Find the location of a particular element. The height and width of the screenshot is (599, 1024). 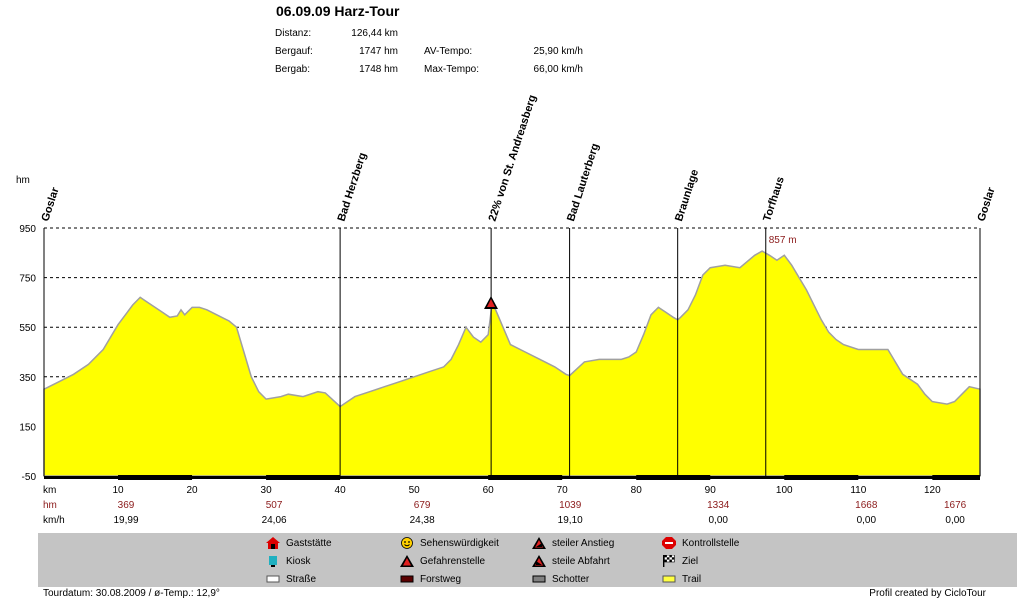

stat-label-bergab: Bergab: is located at coordinates (293, 69).